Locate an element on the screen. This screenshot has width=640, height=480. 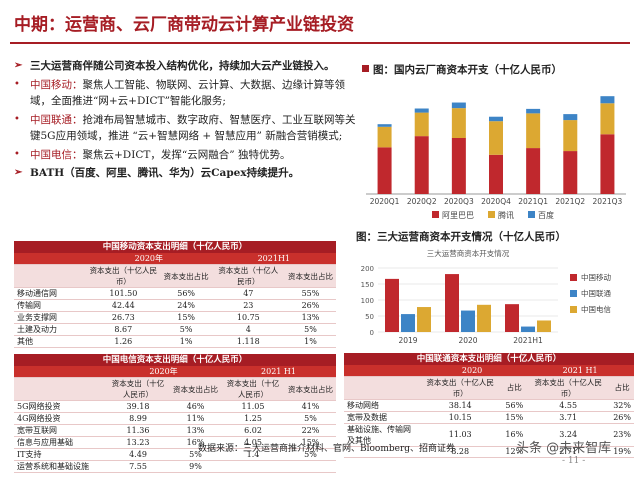
x-tick-label: 2019 is located at coordinates (407, 340).